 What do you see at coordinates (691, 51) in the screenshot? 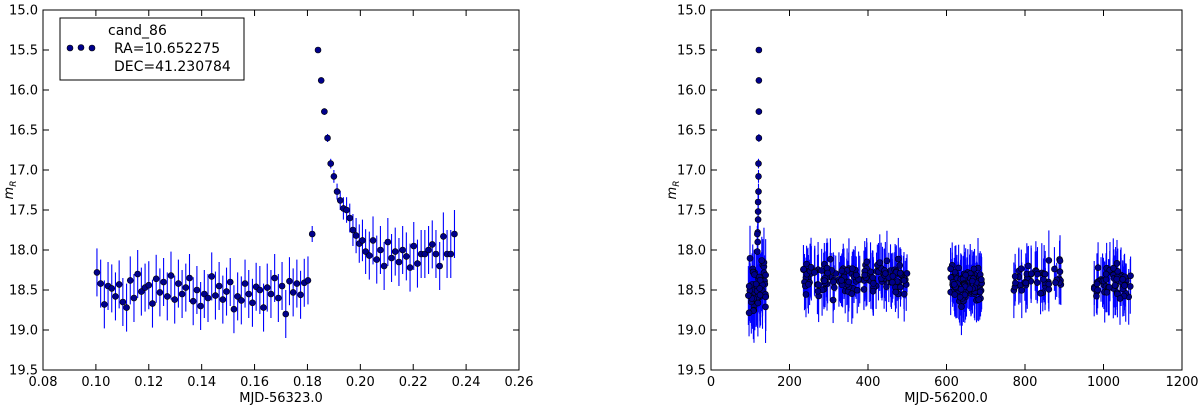
I see `y-tick-label: 15.5` at bounding box center [691, 51].